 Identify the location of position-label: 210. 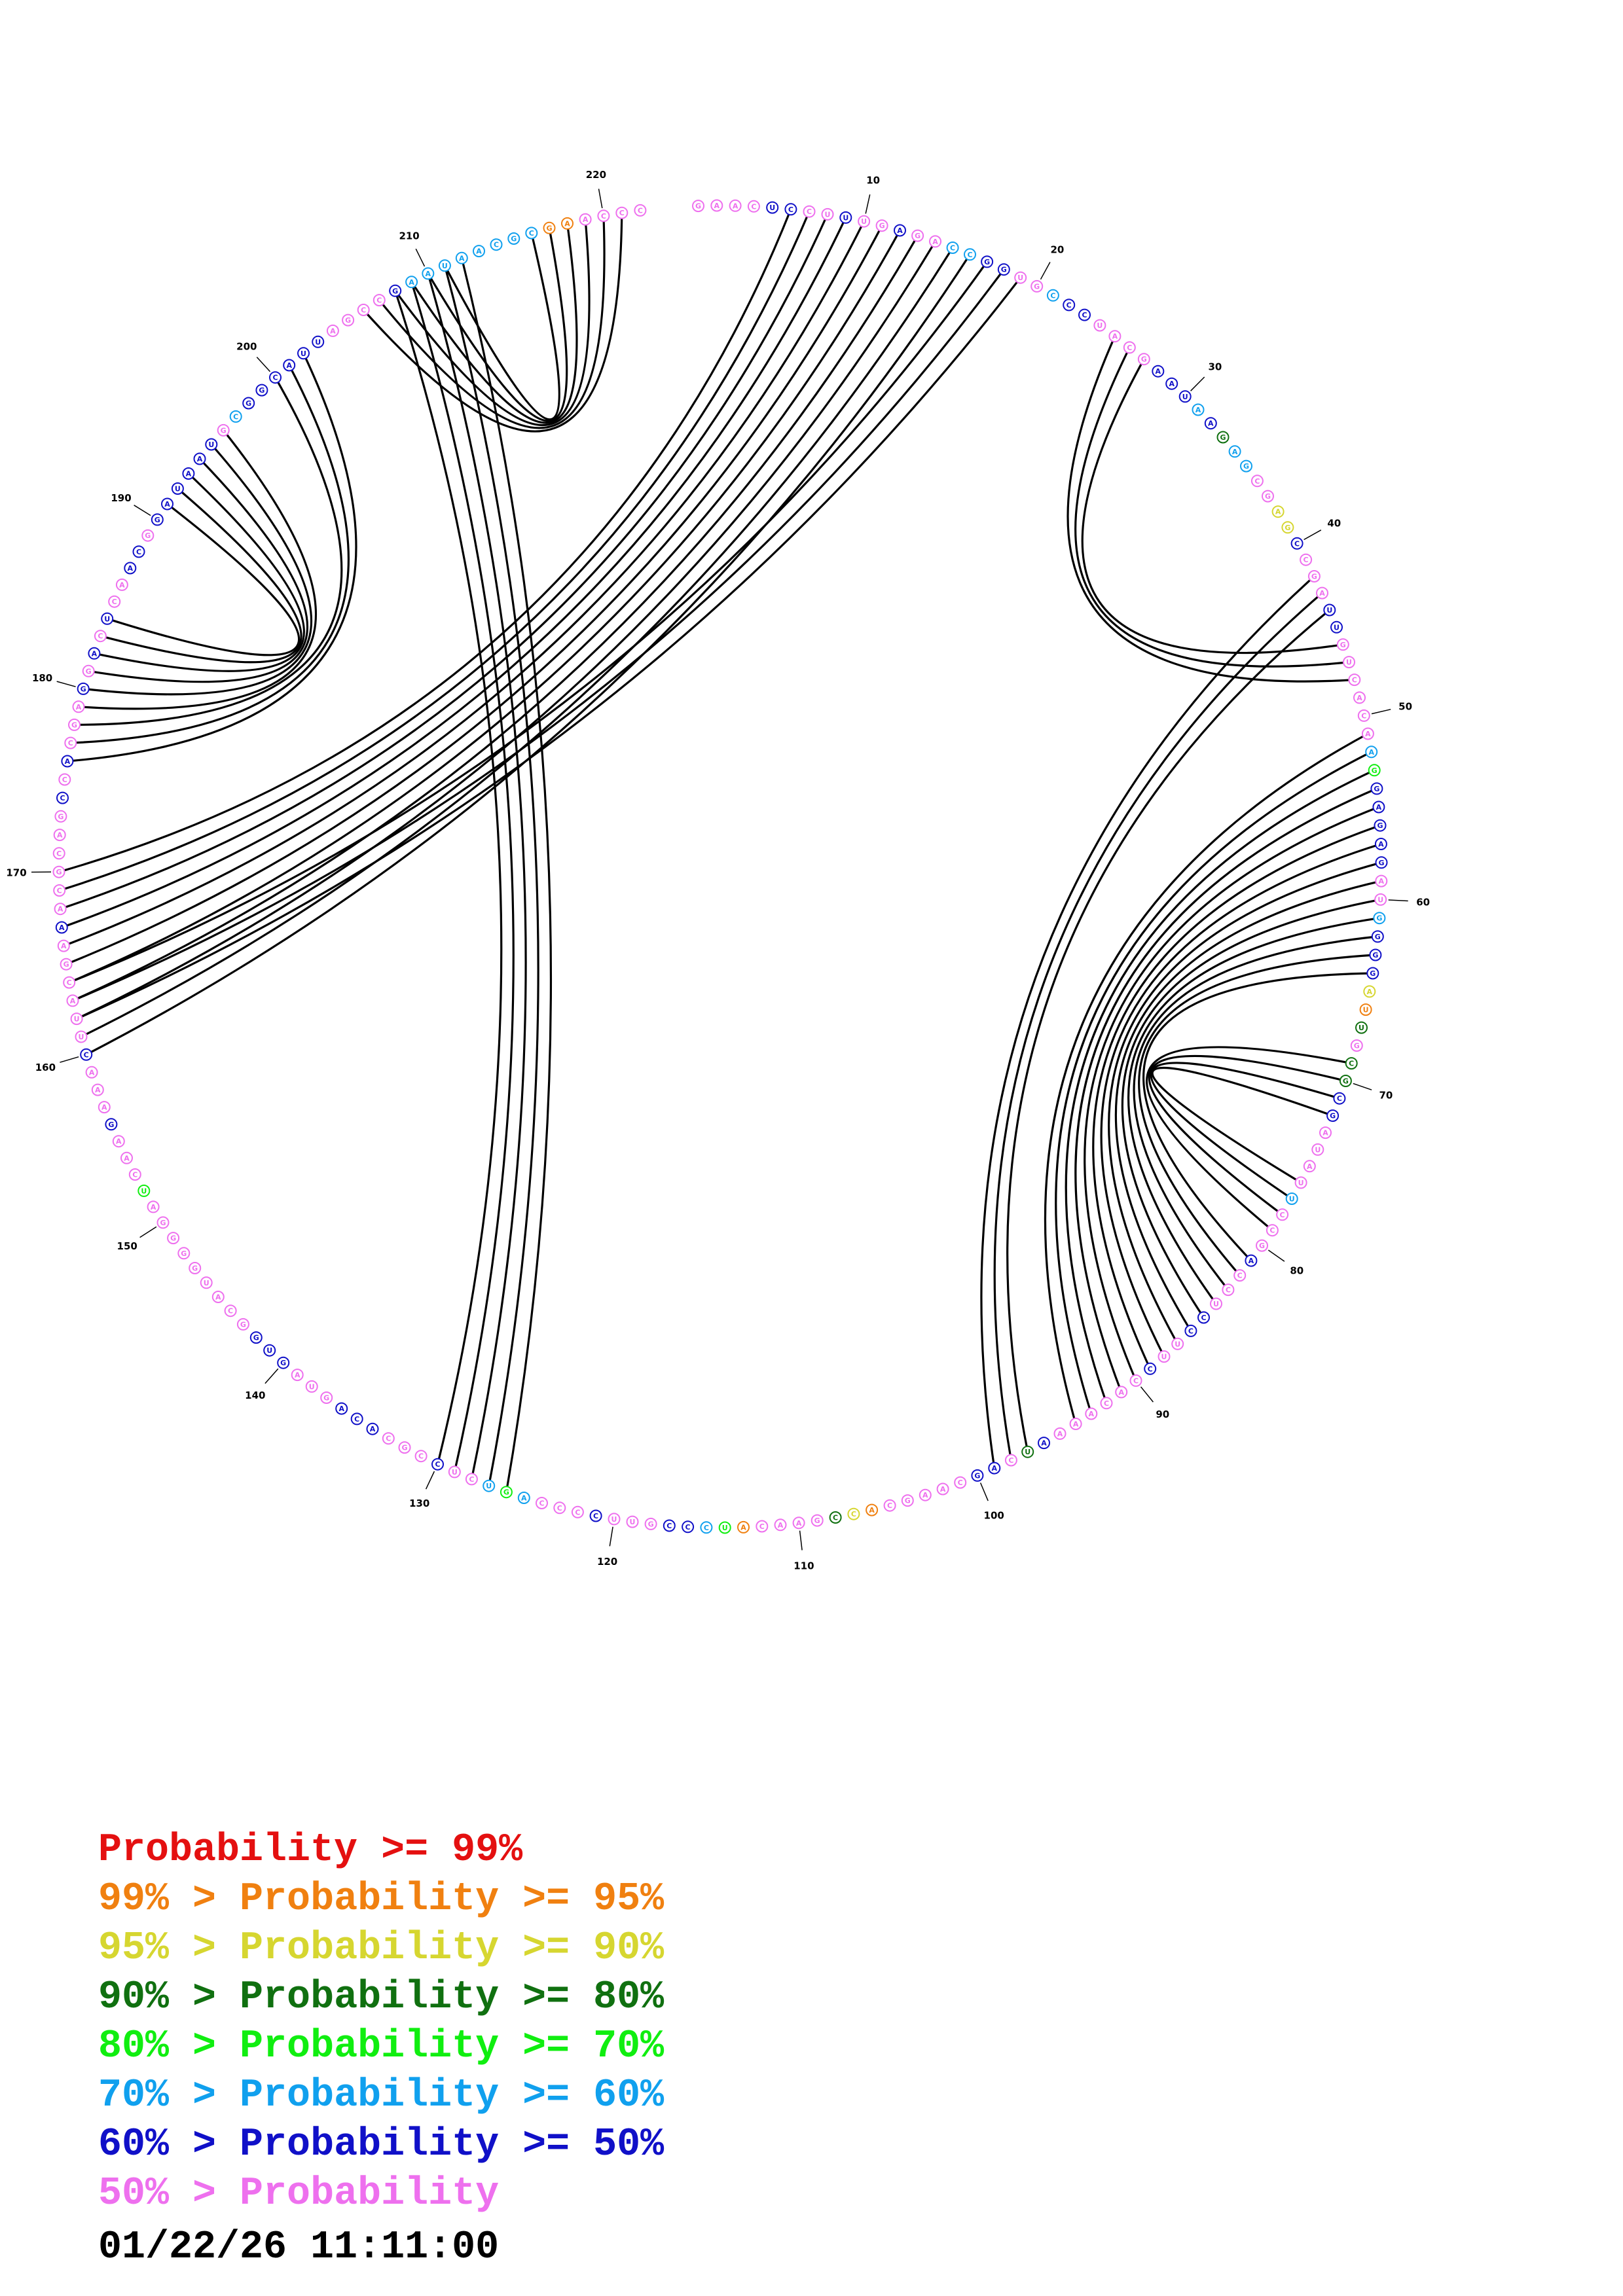
(409, 236).